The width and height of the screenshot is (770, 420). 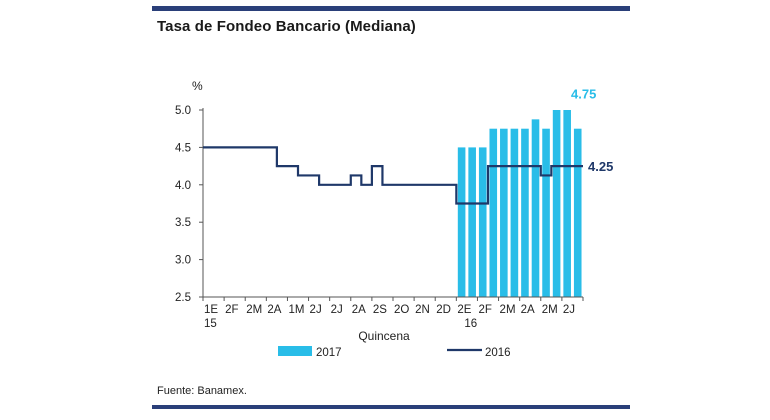 I want to click on legend-swatch-2017, so click(x=295, y=351).